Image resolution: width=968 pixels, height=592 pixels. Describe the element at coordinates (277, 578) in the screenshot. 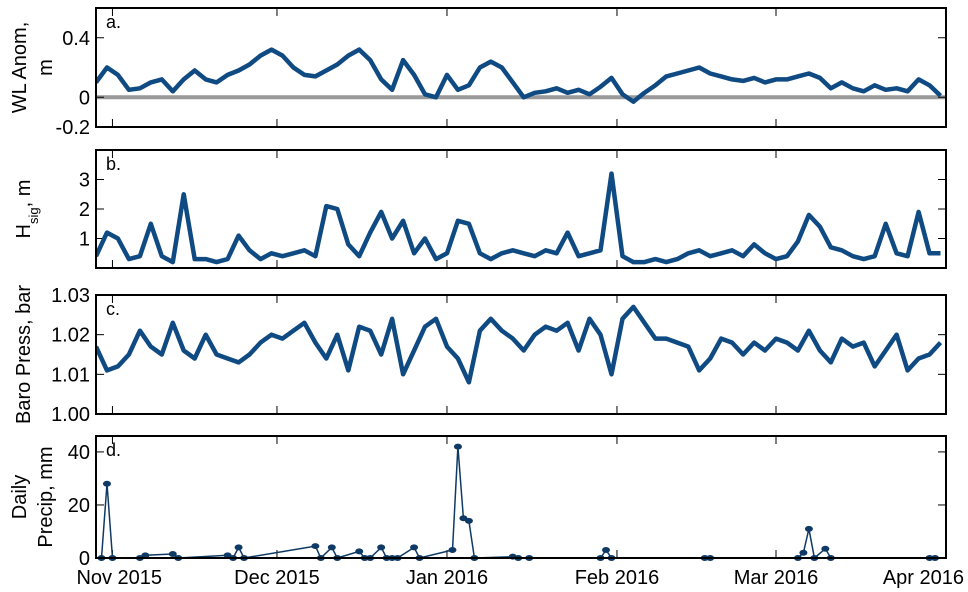

I see `x-tick-label: Dec 2015` at that location.